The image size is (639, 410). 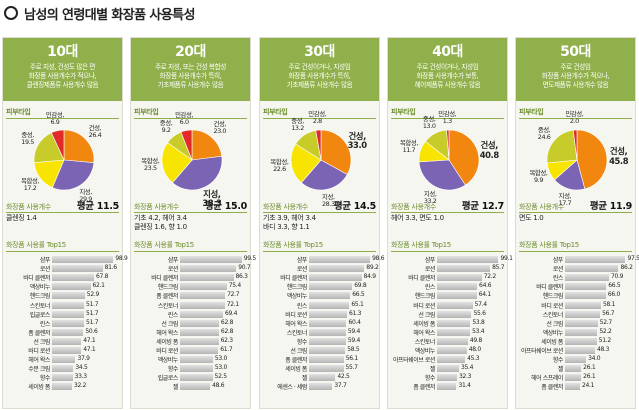 What do you see at coordinates (544, 133) in the screenshot?
I see `pie-label-중성: 중성, 24.6` at bounding box center [544, 133].